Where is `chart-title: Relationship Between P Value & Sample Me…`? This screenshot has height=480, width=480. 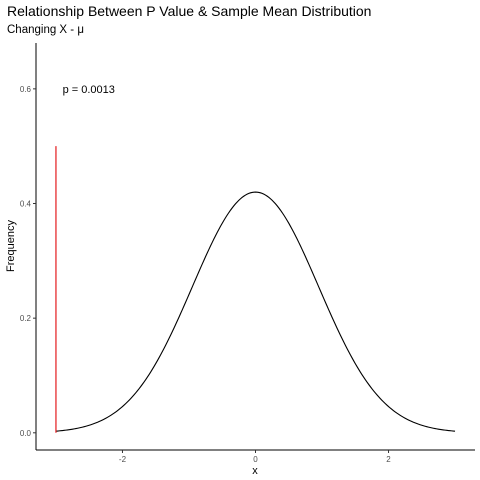 chart-title: Relationship Between P Value & Sample Me… is located at coordinates (189, 11).